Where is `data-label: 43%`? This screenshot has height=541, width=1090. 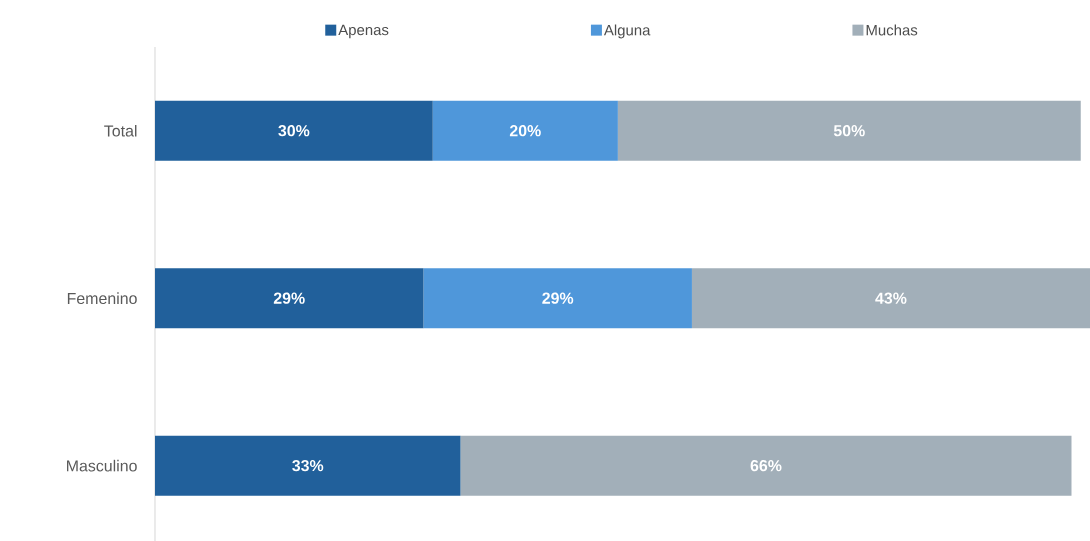 data-label: 43% is located at coordinates (891, 298).